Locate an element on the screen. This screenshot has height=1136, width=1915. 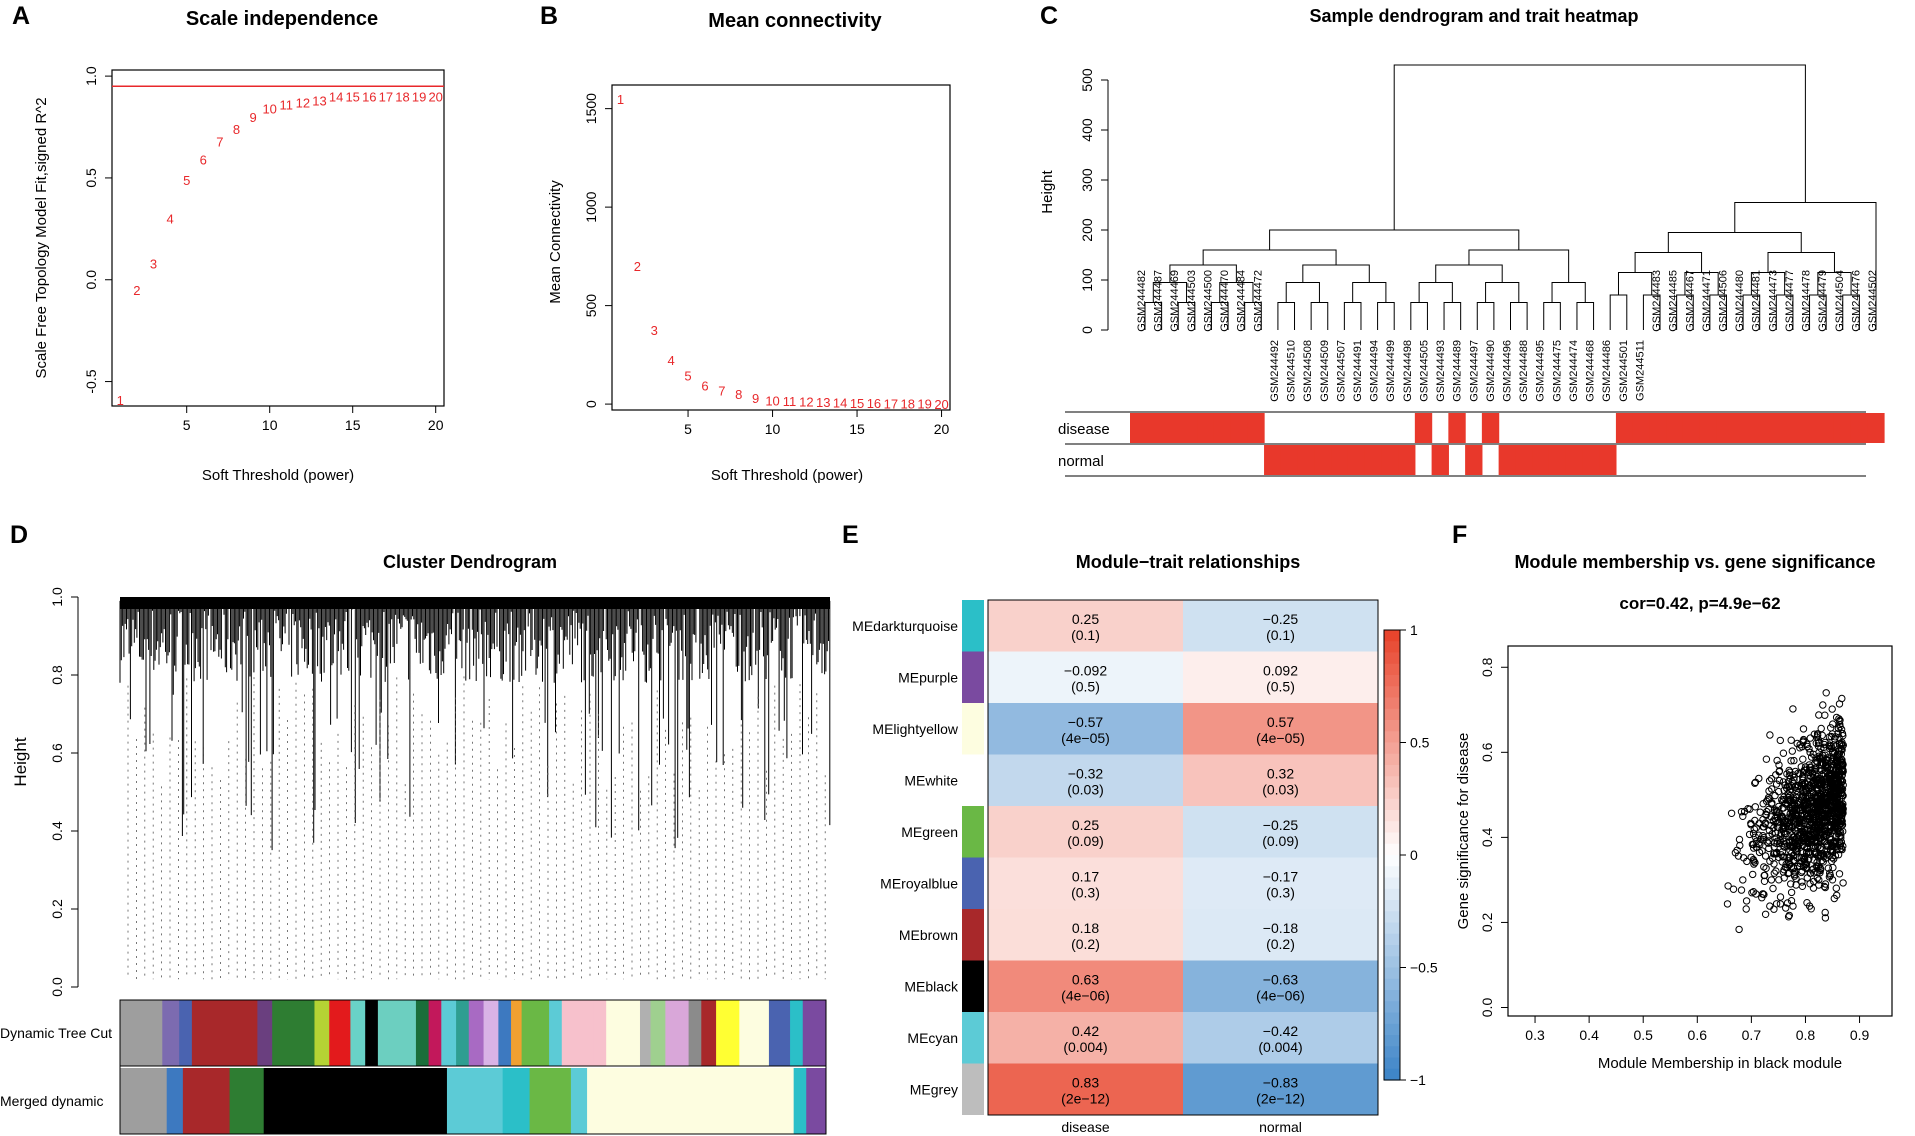
panel-e-legend-tick-label: 1 is located at coordinates (1414, 630).